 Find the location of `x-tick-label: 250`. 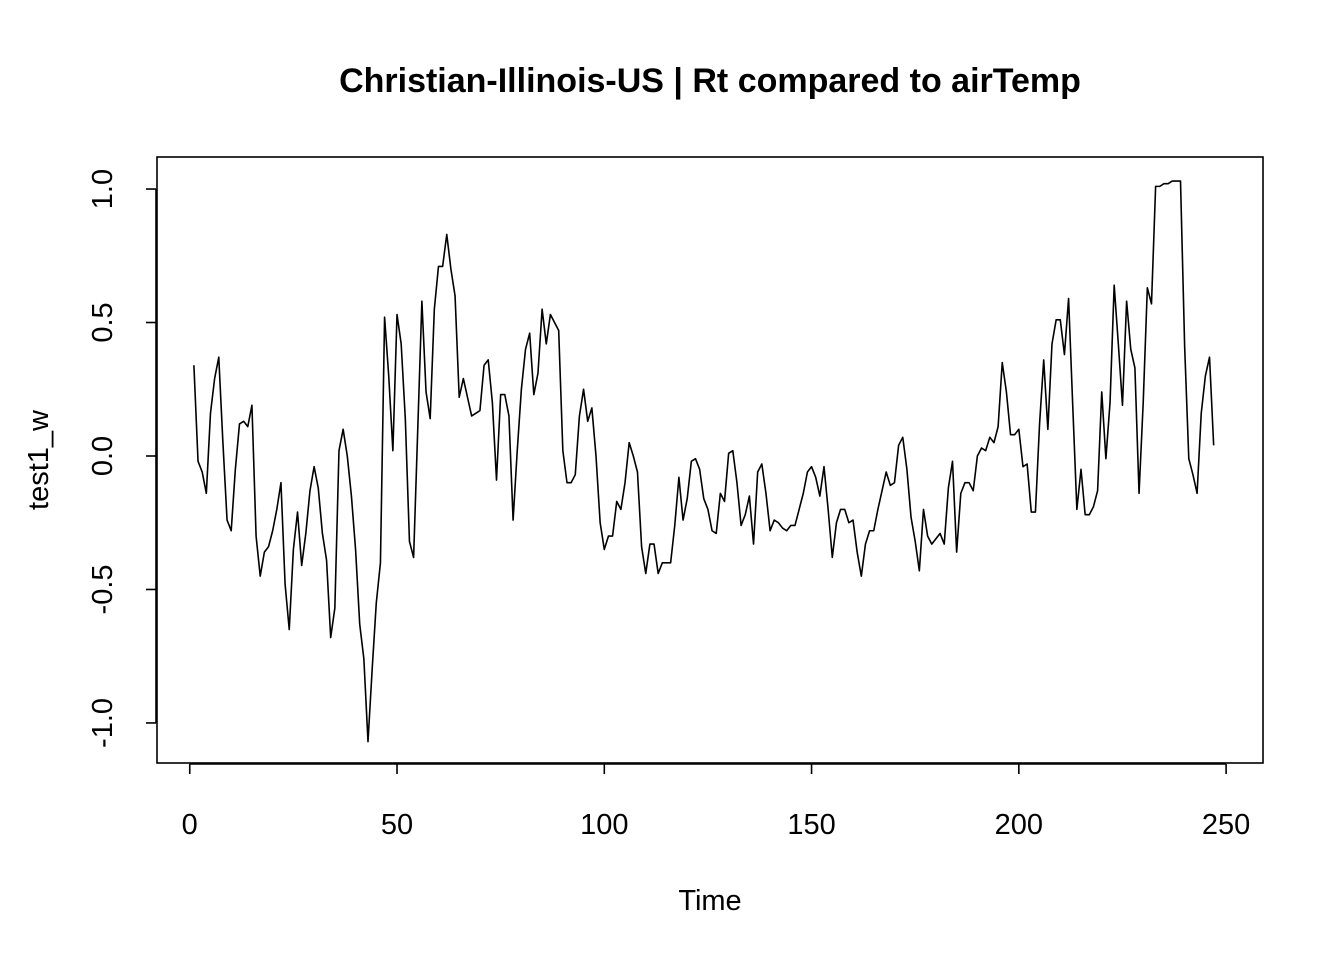

x-tick-label: 250 is located at coordinates (1226, 825).